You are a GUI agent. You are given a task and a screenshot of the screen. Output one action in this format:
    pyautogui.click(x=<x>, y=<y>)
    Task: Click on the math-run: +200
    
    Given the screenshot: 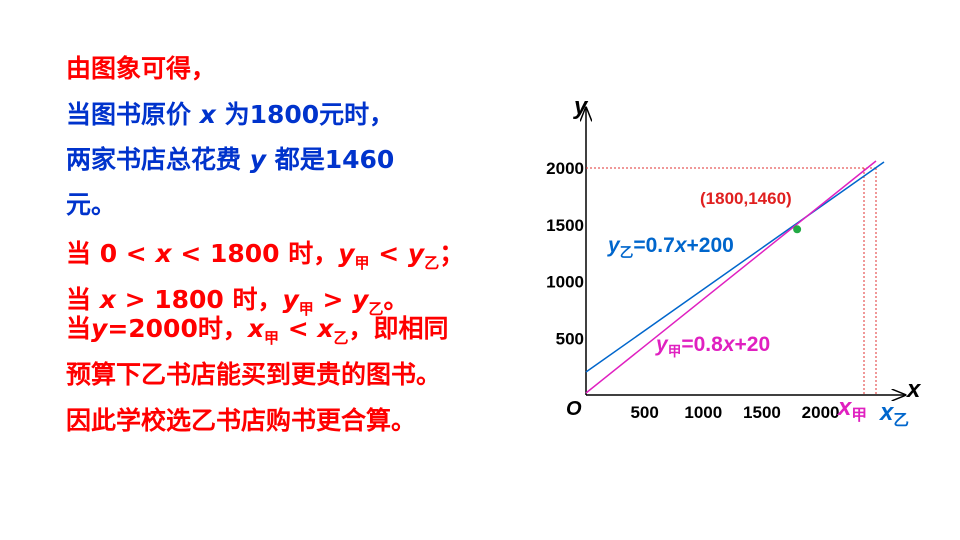 What is the action you would take?
    pyautogui.click(x=710, y=245)
    